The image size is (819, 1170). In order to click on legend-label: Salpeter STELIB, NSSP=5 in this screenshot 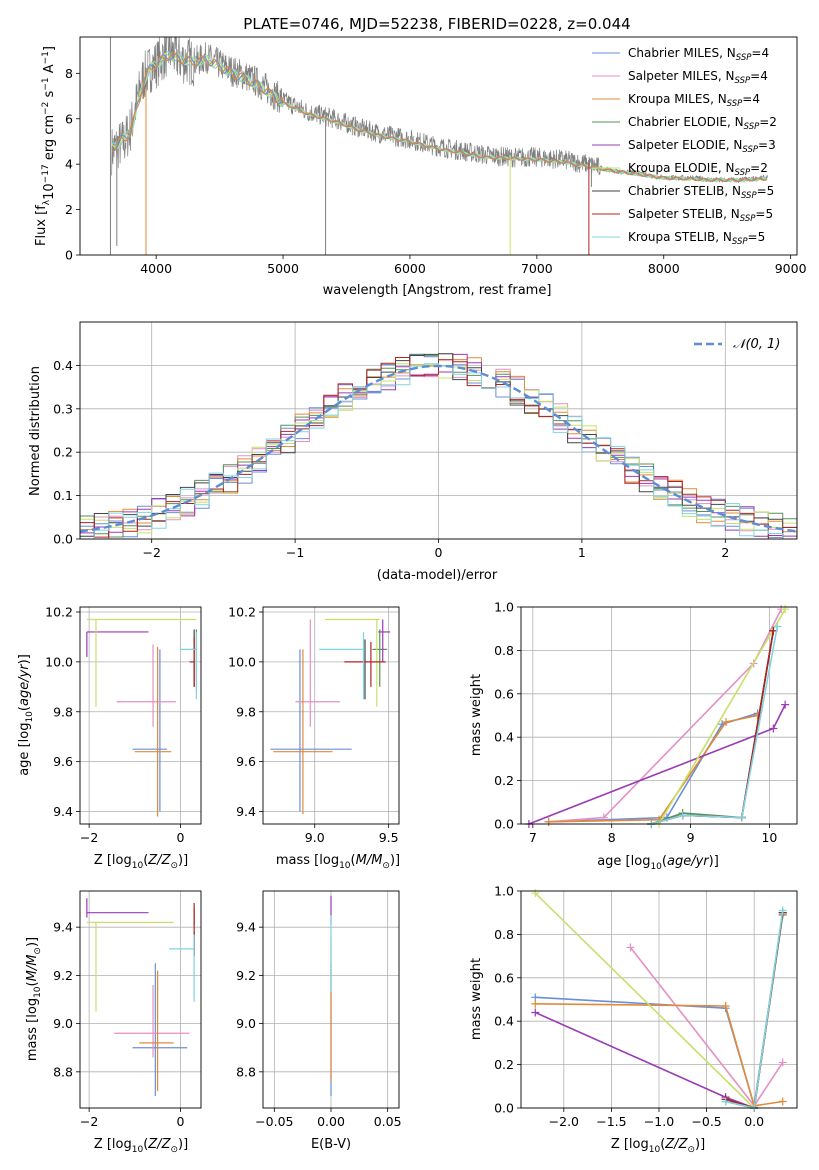, I will do `click(700, 215)`.